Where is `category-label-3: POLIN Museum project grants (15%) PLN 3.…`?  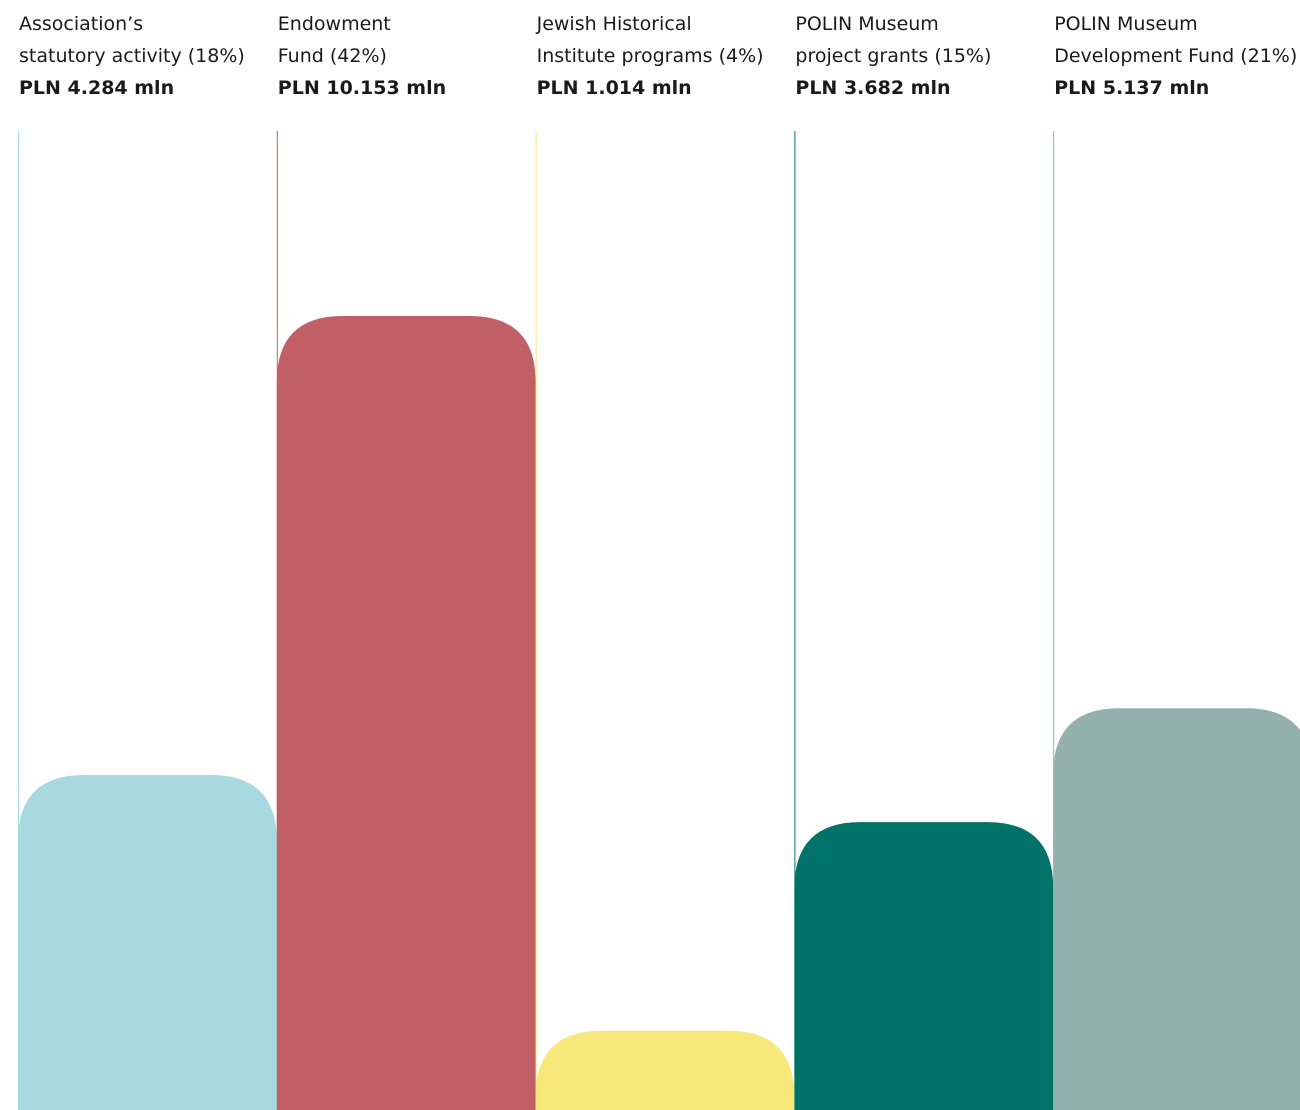 category-label-3: POLIN Museum project grants (15%) PLN 3.… is located at coordinates (920, 56).